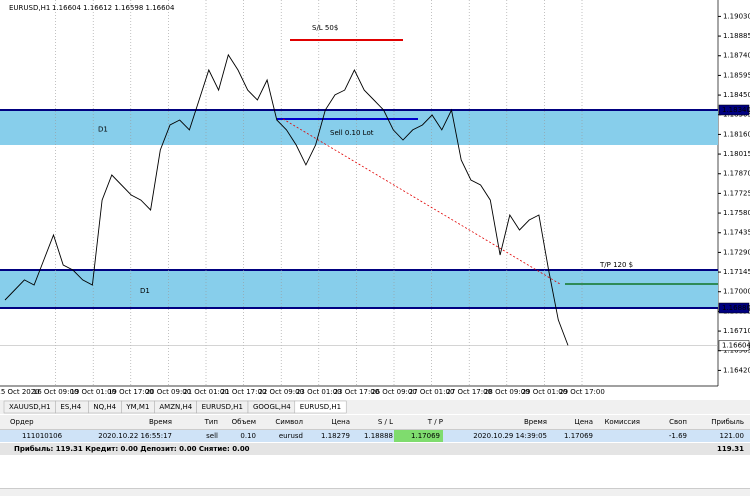 The image size is (750, 496). Describe the element at coordinates (56, 392) in the screenshot. I see `time-label: 16 Oct 09:00` at that location.